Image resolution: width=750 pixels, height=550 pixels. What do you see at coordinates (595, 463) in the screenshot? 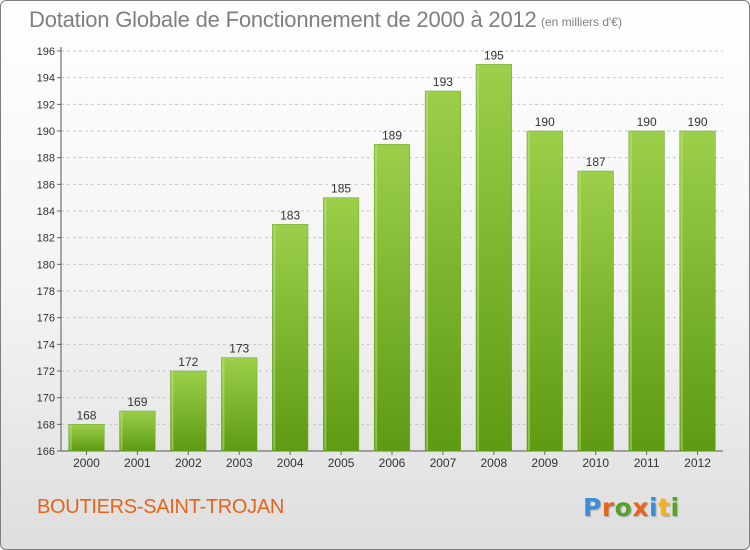
I see `x-tick-label: 2010` at bounding box center [595, 463].